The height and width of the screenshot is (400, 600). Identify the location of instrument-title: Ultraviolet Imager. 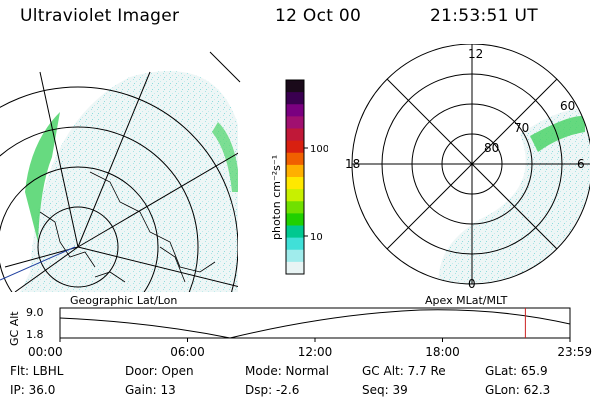
(100, 16).